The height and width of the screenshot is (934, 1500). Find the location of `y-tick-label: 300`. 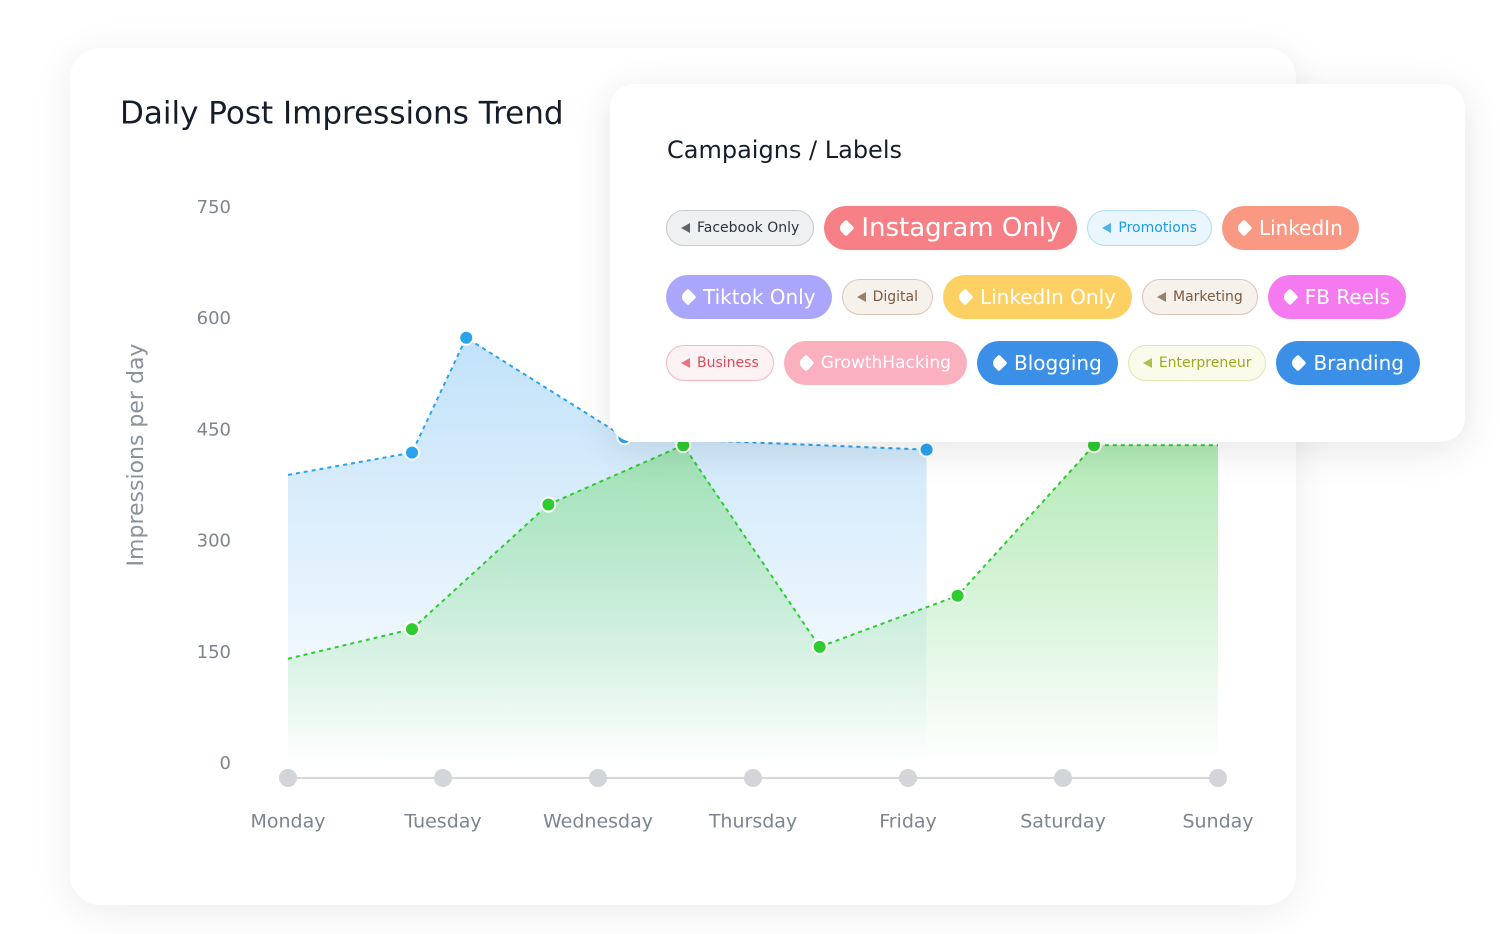

y-tick-label: 300 is located at coordinates (214, 541).